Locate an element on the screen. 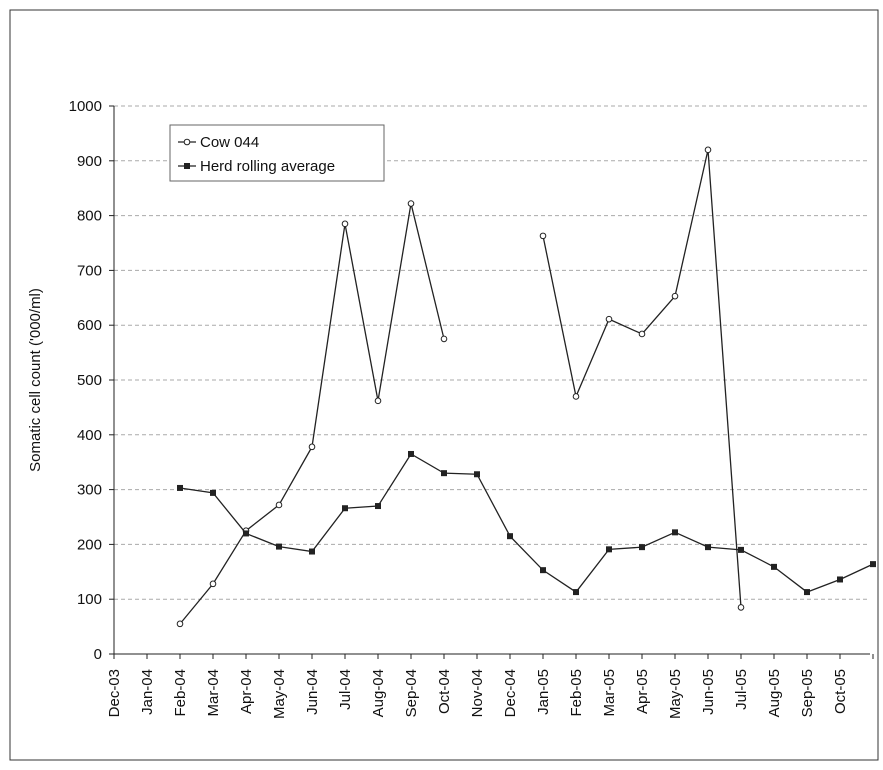  series-line is located at coordinates (526, 523).